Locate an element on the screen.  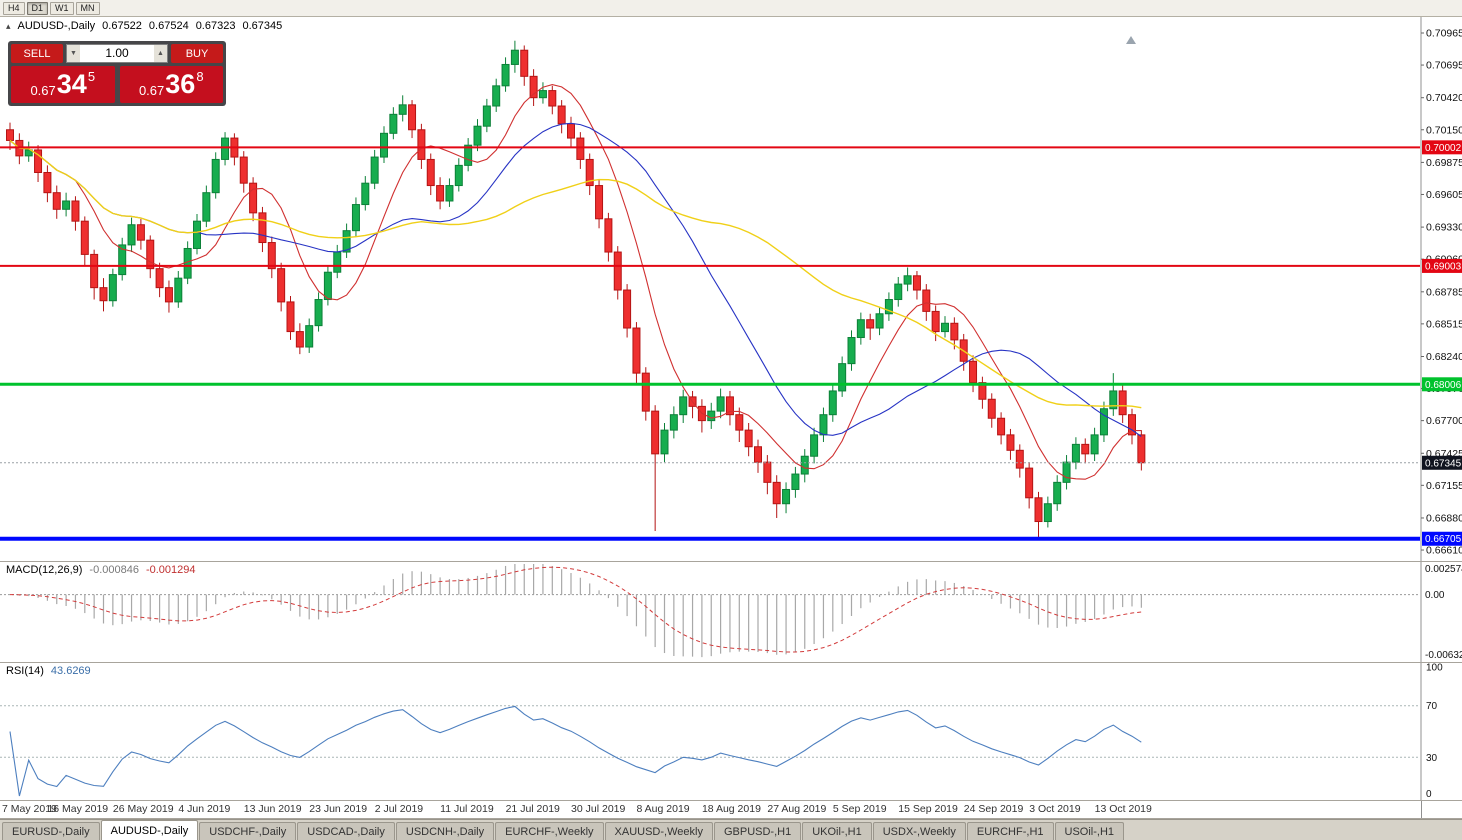
rsi-scale-label: 70 is located at coordinates (1432, 706).